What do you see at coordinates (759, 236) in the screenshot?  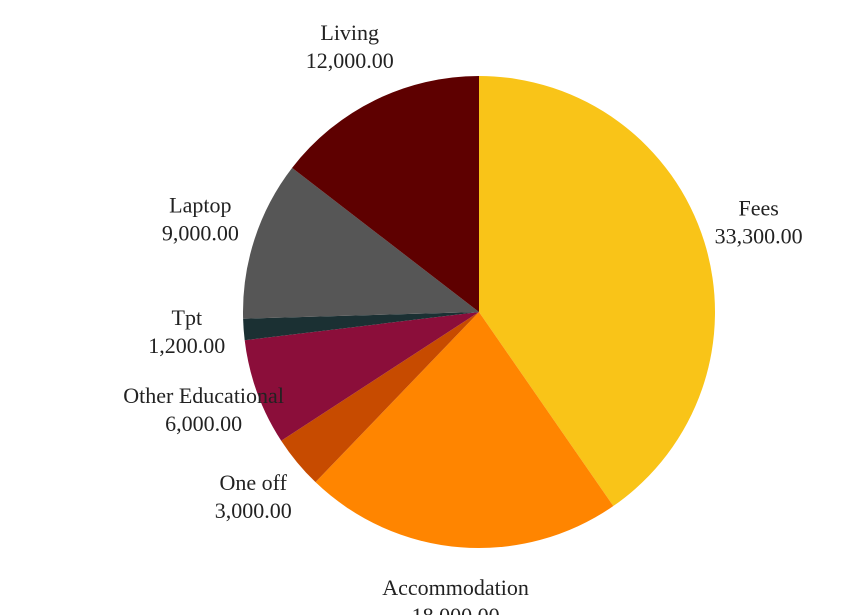 I see `slice-value-label: 33,300.00` at bounding box center [759, 236].